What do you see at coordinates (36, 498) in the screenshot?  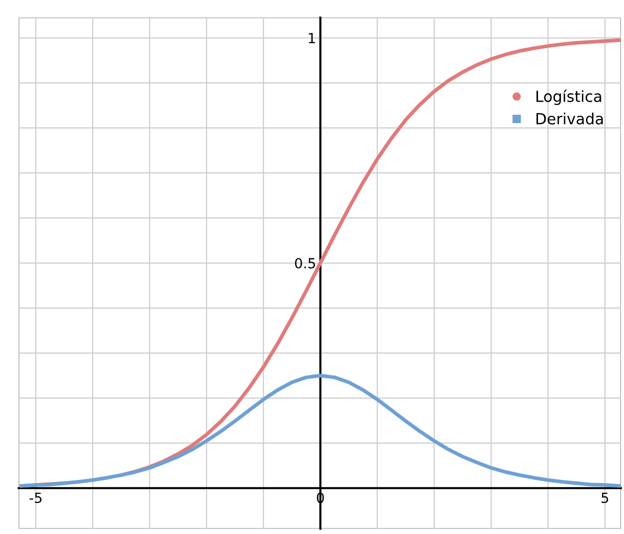 I see `x-tick-label: -5` at bounding box center [36, 498].